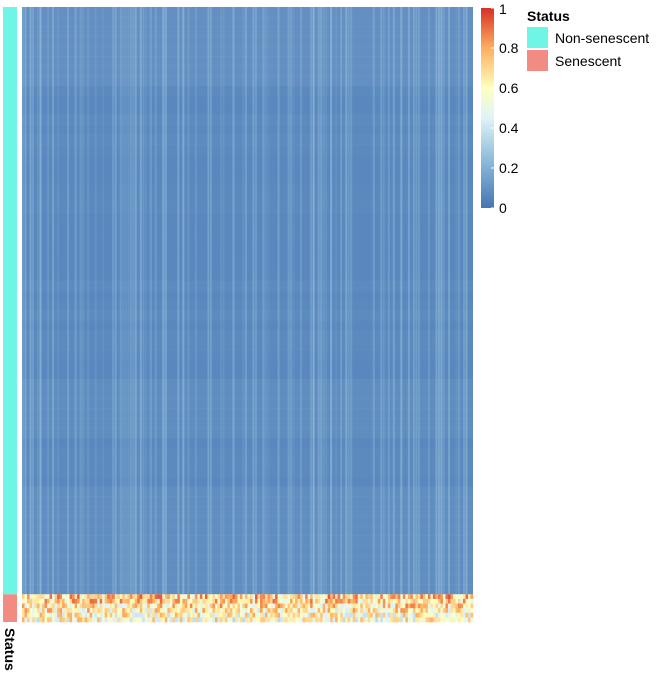  Describe the element at coordinates (503, 208) in the screenshot. I see `colorbar-tick-label: 0` at that location.